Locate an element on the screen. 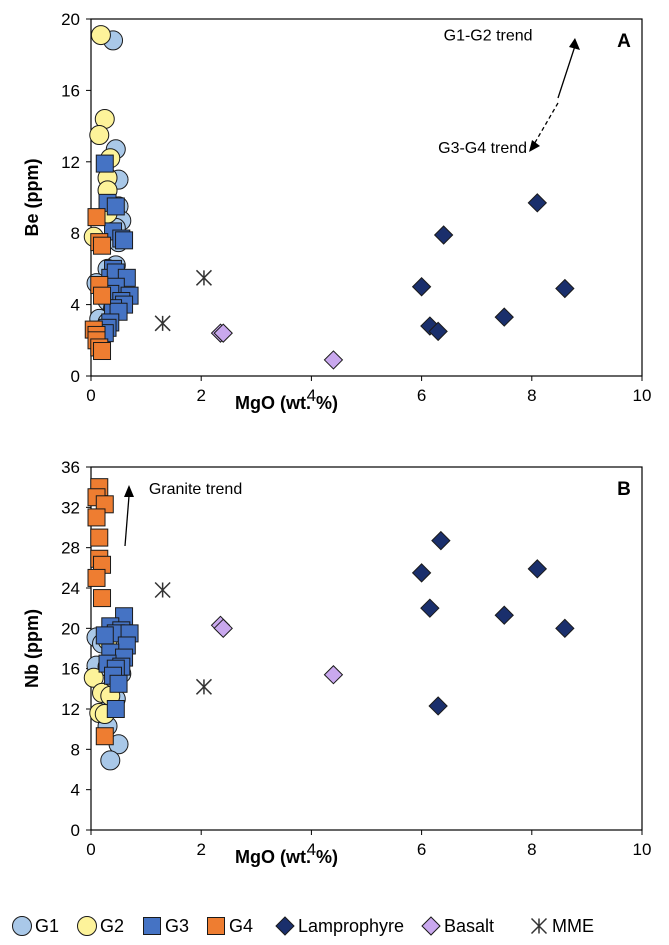  y-axis-title: Be (ppm) is located at coordinates (32, 198).